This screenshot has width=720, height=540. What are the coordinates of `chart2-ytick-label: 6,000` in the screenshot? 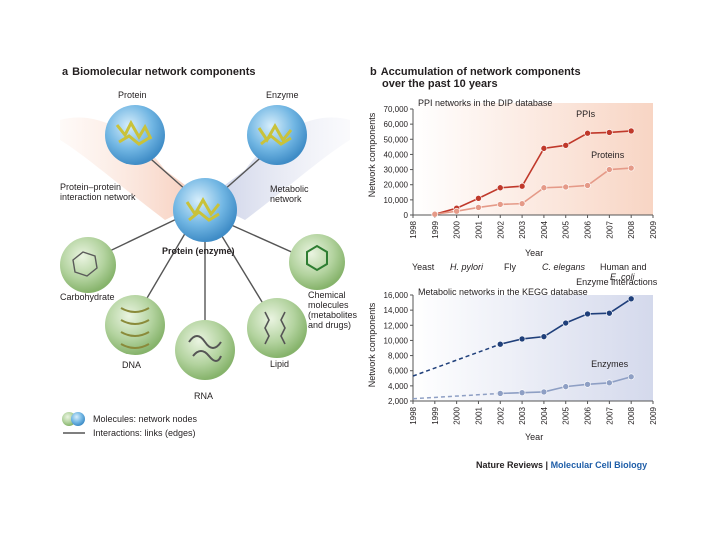 It's located at (398, 371).